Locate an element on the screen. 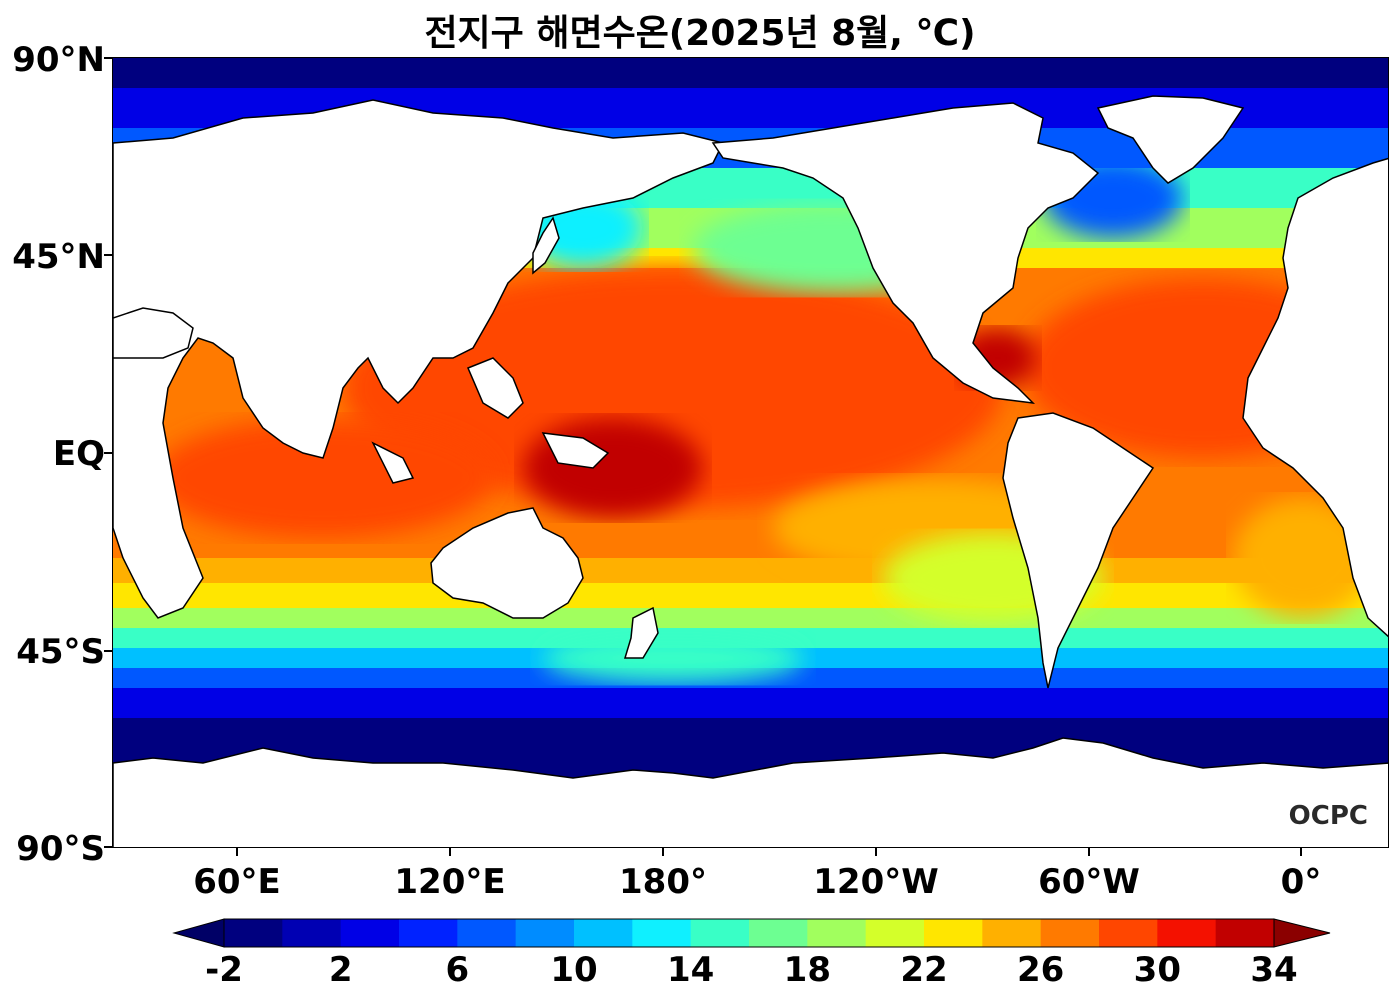 This screenshot has height=1003, width=1400. lon-label-60e: 60°E is located at coordinates (237, 882).